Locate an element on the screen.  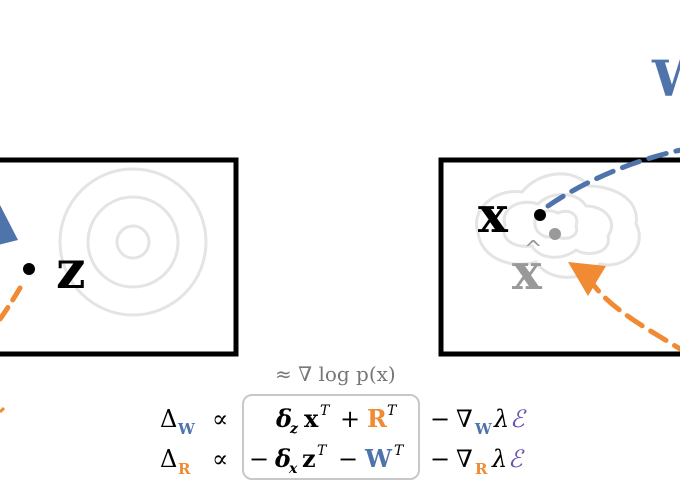
eq1-nabla-sub-W: W is located at coordinates (483, 429).